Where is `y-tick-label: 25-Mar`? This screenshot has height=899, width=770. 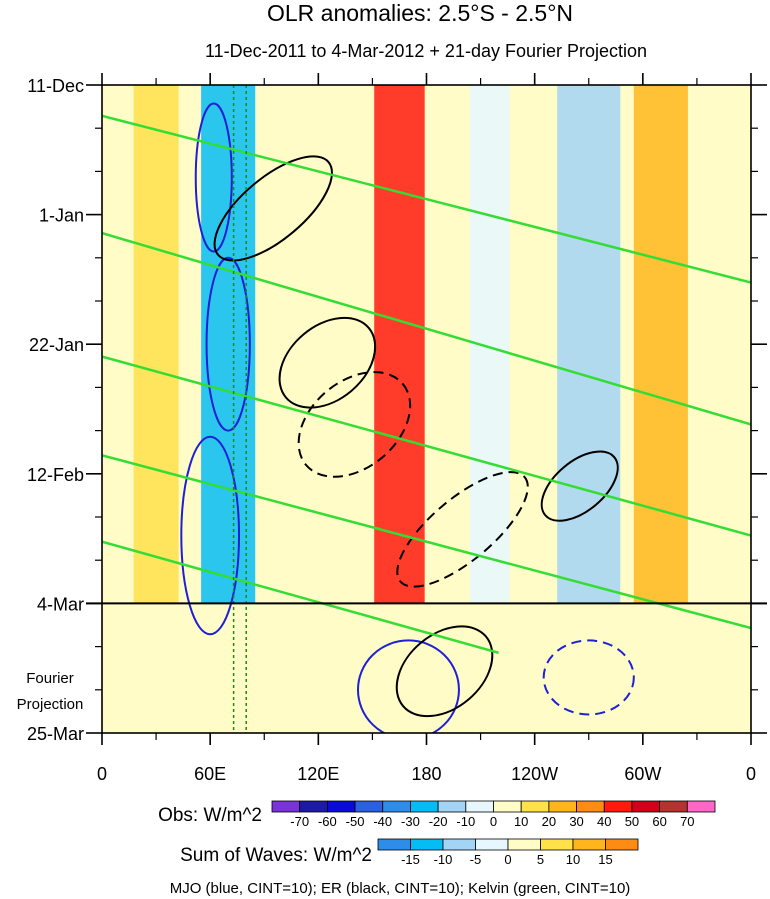
y-tick-label: 25-Mar is located at coordinates (55, 734).